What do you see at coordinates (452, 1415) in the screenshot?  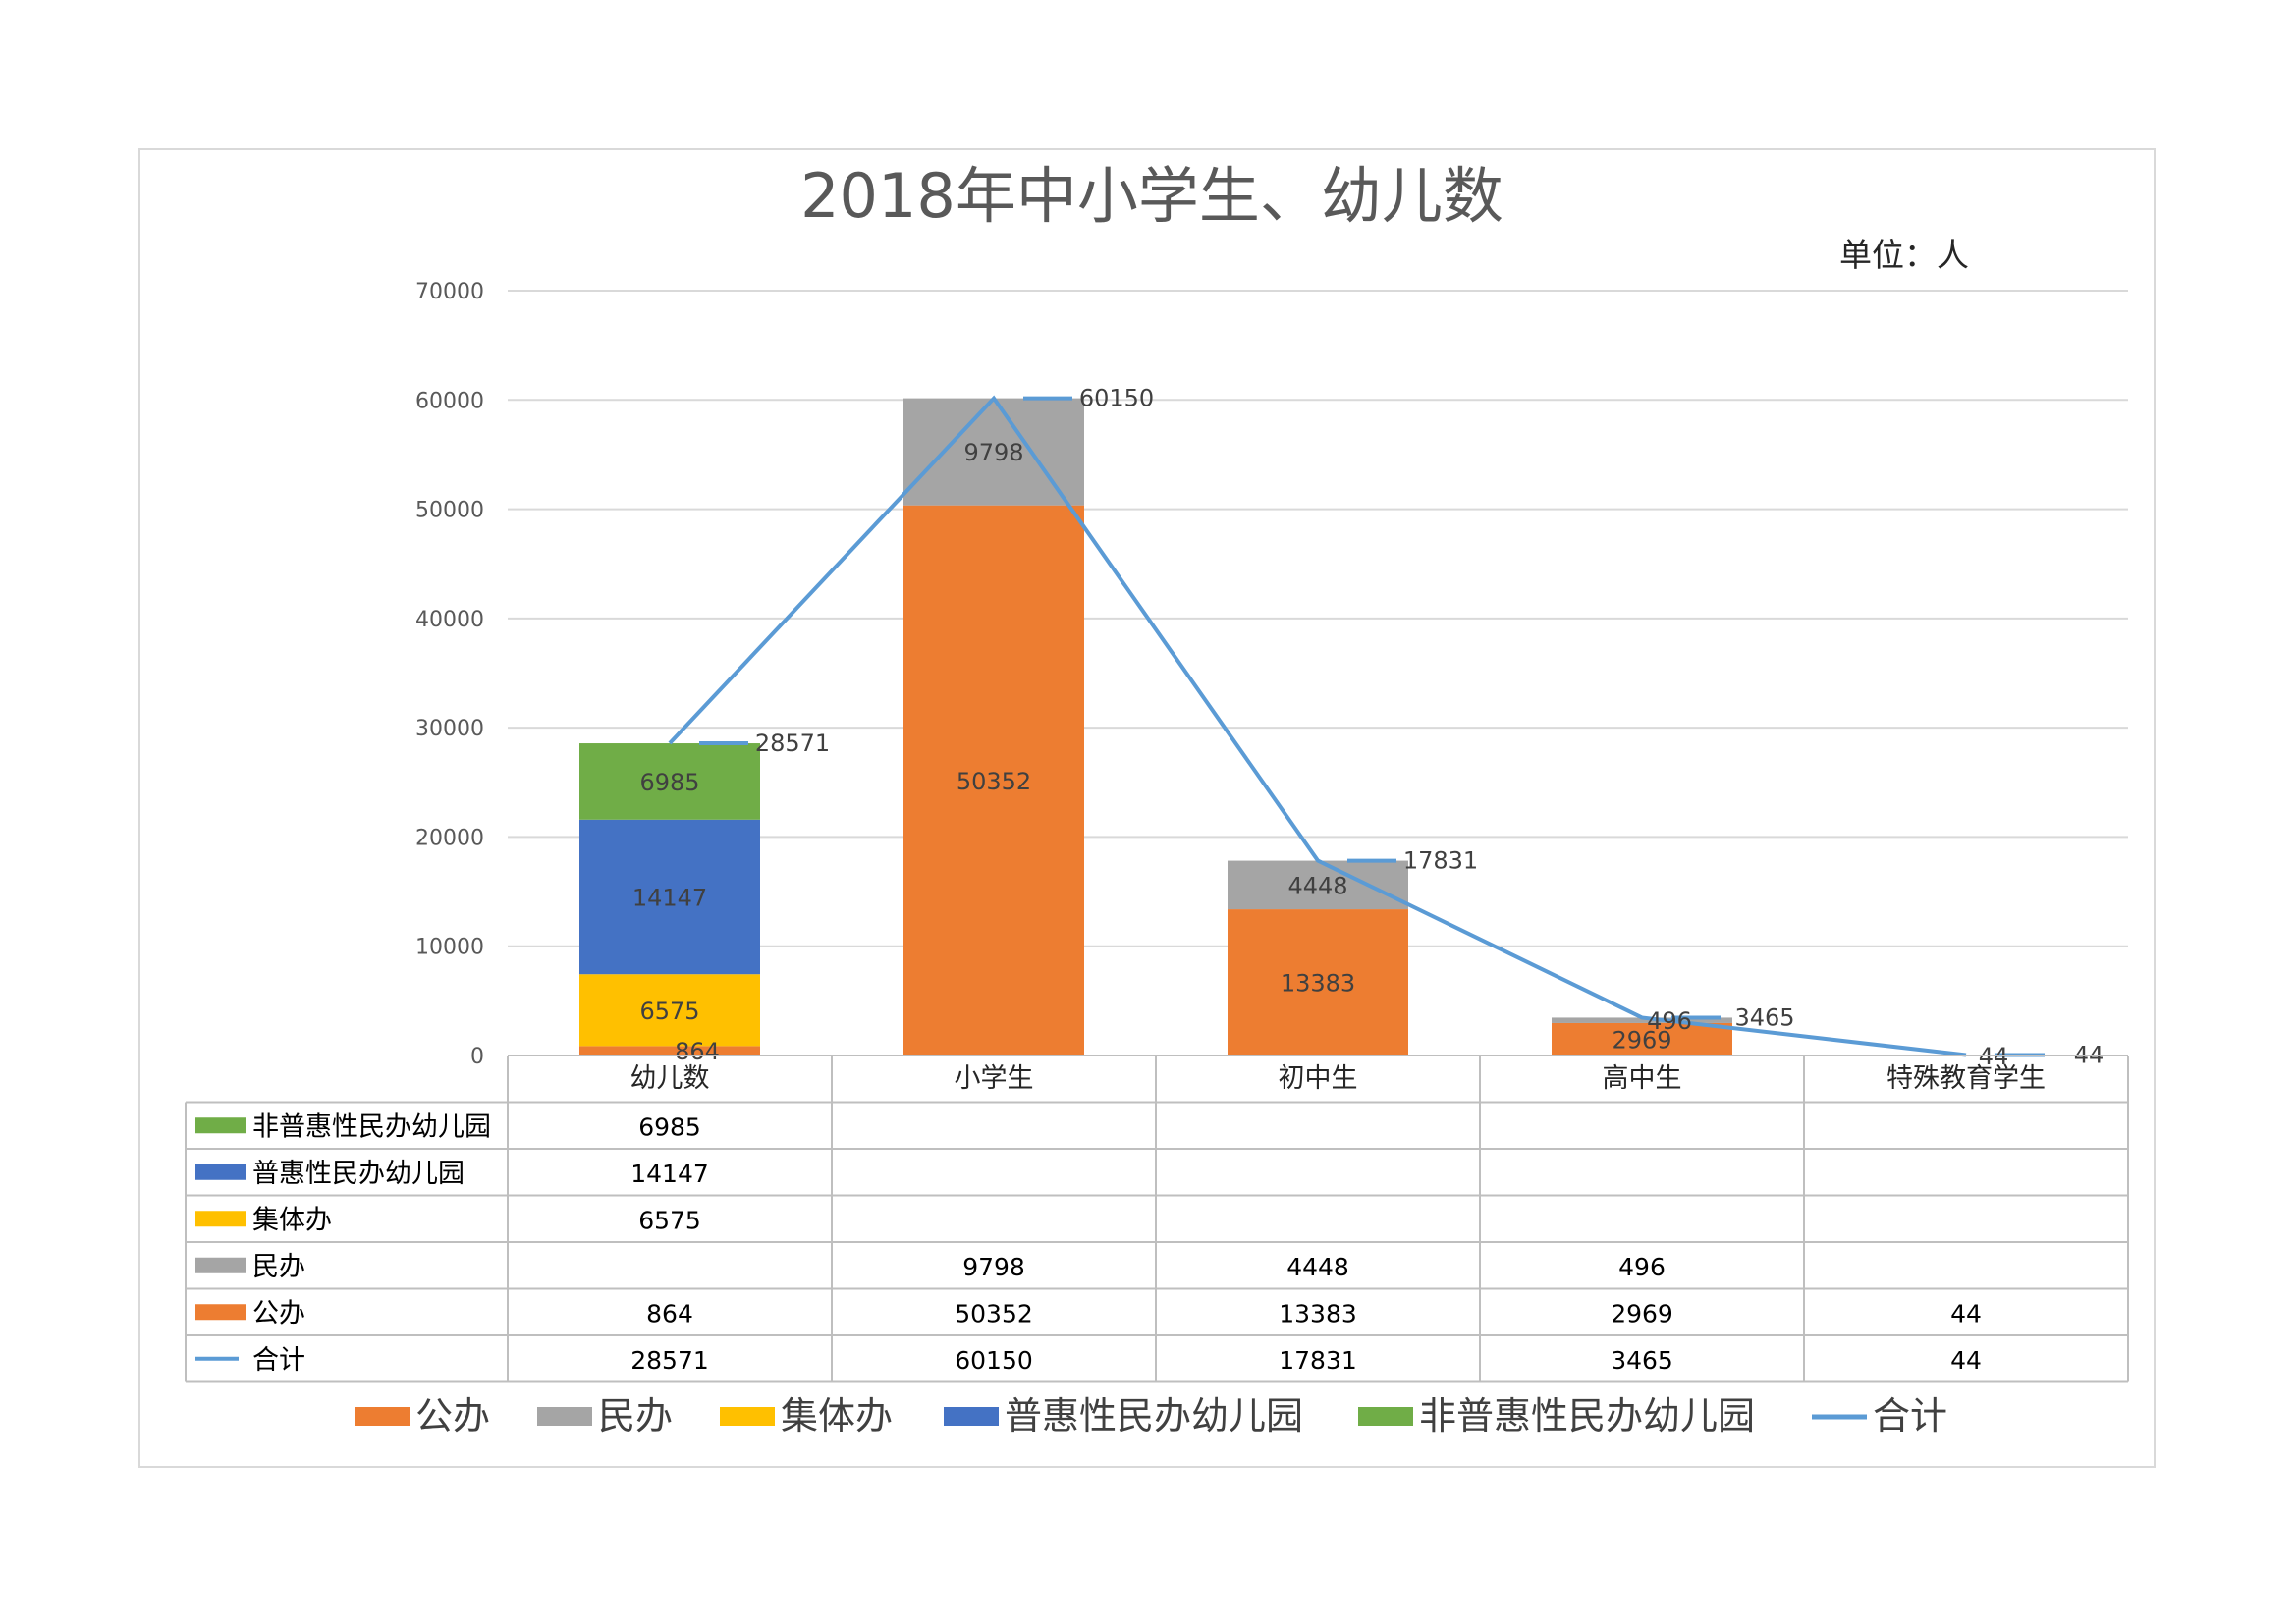 I see `legend-label: 公办` at bounding box center [452, 1415].